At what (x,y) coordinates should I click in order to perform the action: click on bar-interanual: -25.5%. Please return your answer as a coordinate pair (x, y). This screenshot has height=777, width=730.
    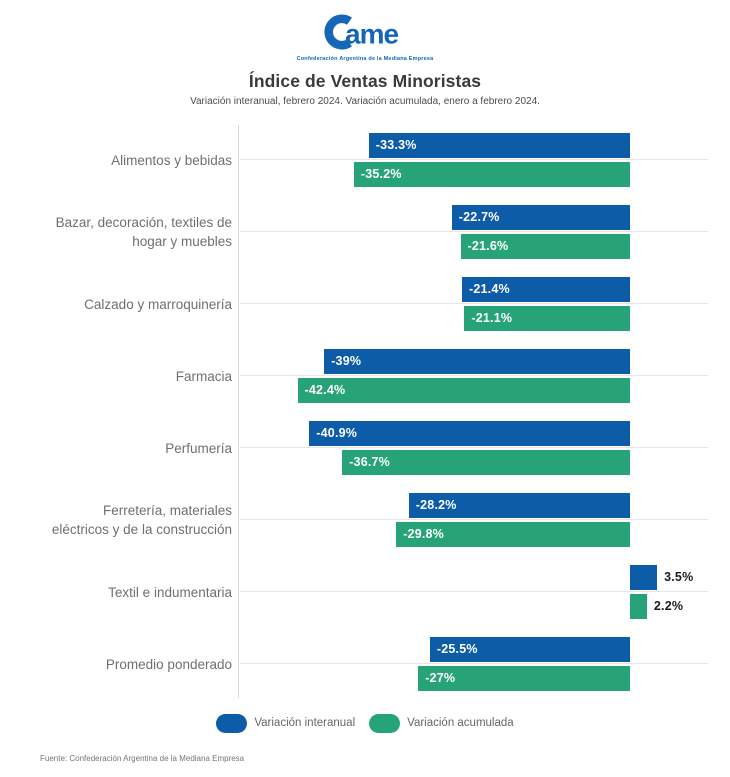
    Looking at the image, I should click on (529, 649).